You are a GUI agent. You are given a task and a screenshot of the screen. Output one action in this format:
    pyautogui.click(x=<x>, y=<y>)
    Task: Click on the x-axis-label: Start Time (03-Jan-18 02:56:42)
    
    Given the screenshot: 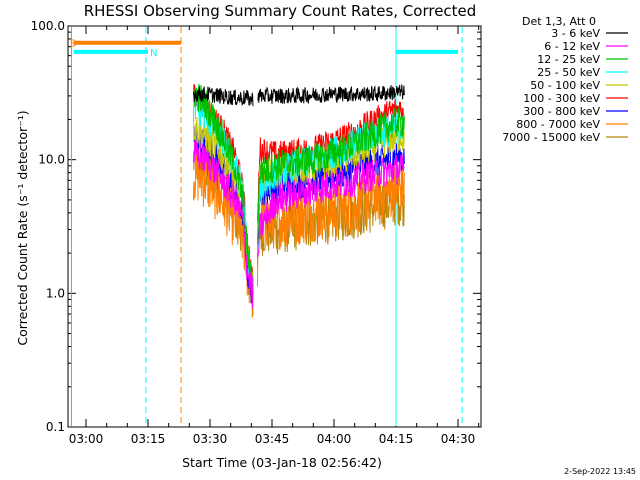 What is the action you would take?
    pyautogui.click(x=282, y=462)
    